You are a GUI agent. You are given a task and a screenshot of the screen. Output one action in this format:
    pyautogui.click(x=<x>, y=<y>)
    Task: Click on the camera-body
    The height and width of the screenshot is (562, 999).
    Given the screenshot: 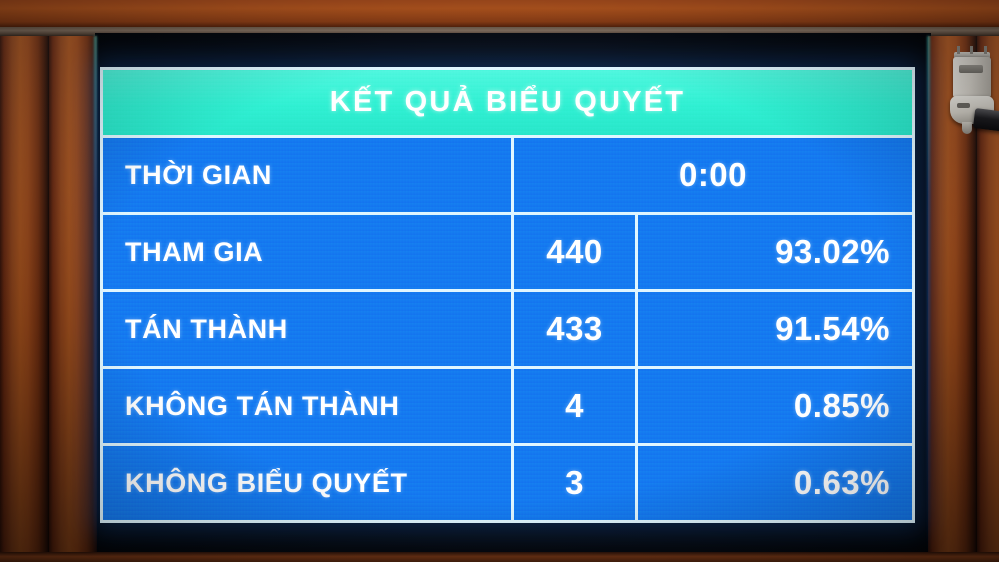 What is the action you would take?
    pyautogui.click(x=972, y=77)
    